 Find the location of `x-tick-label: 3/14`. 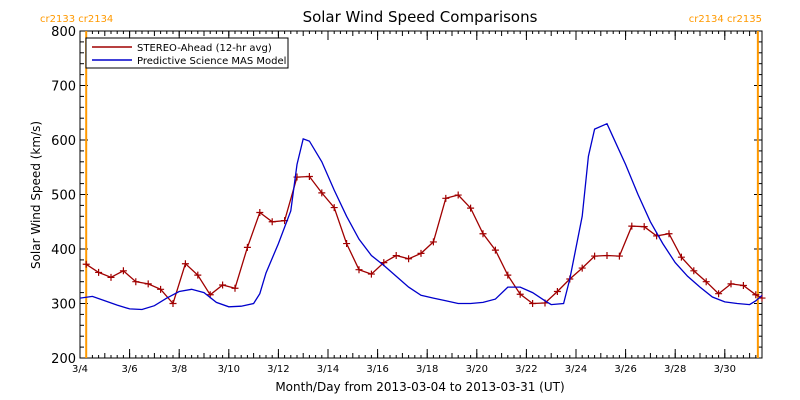

x-tick-label: 3/14 is located at coordinates (328, 369).